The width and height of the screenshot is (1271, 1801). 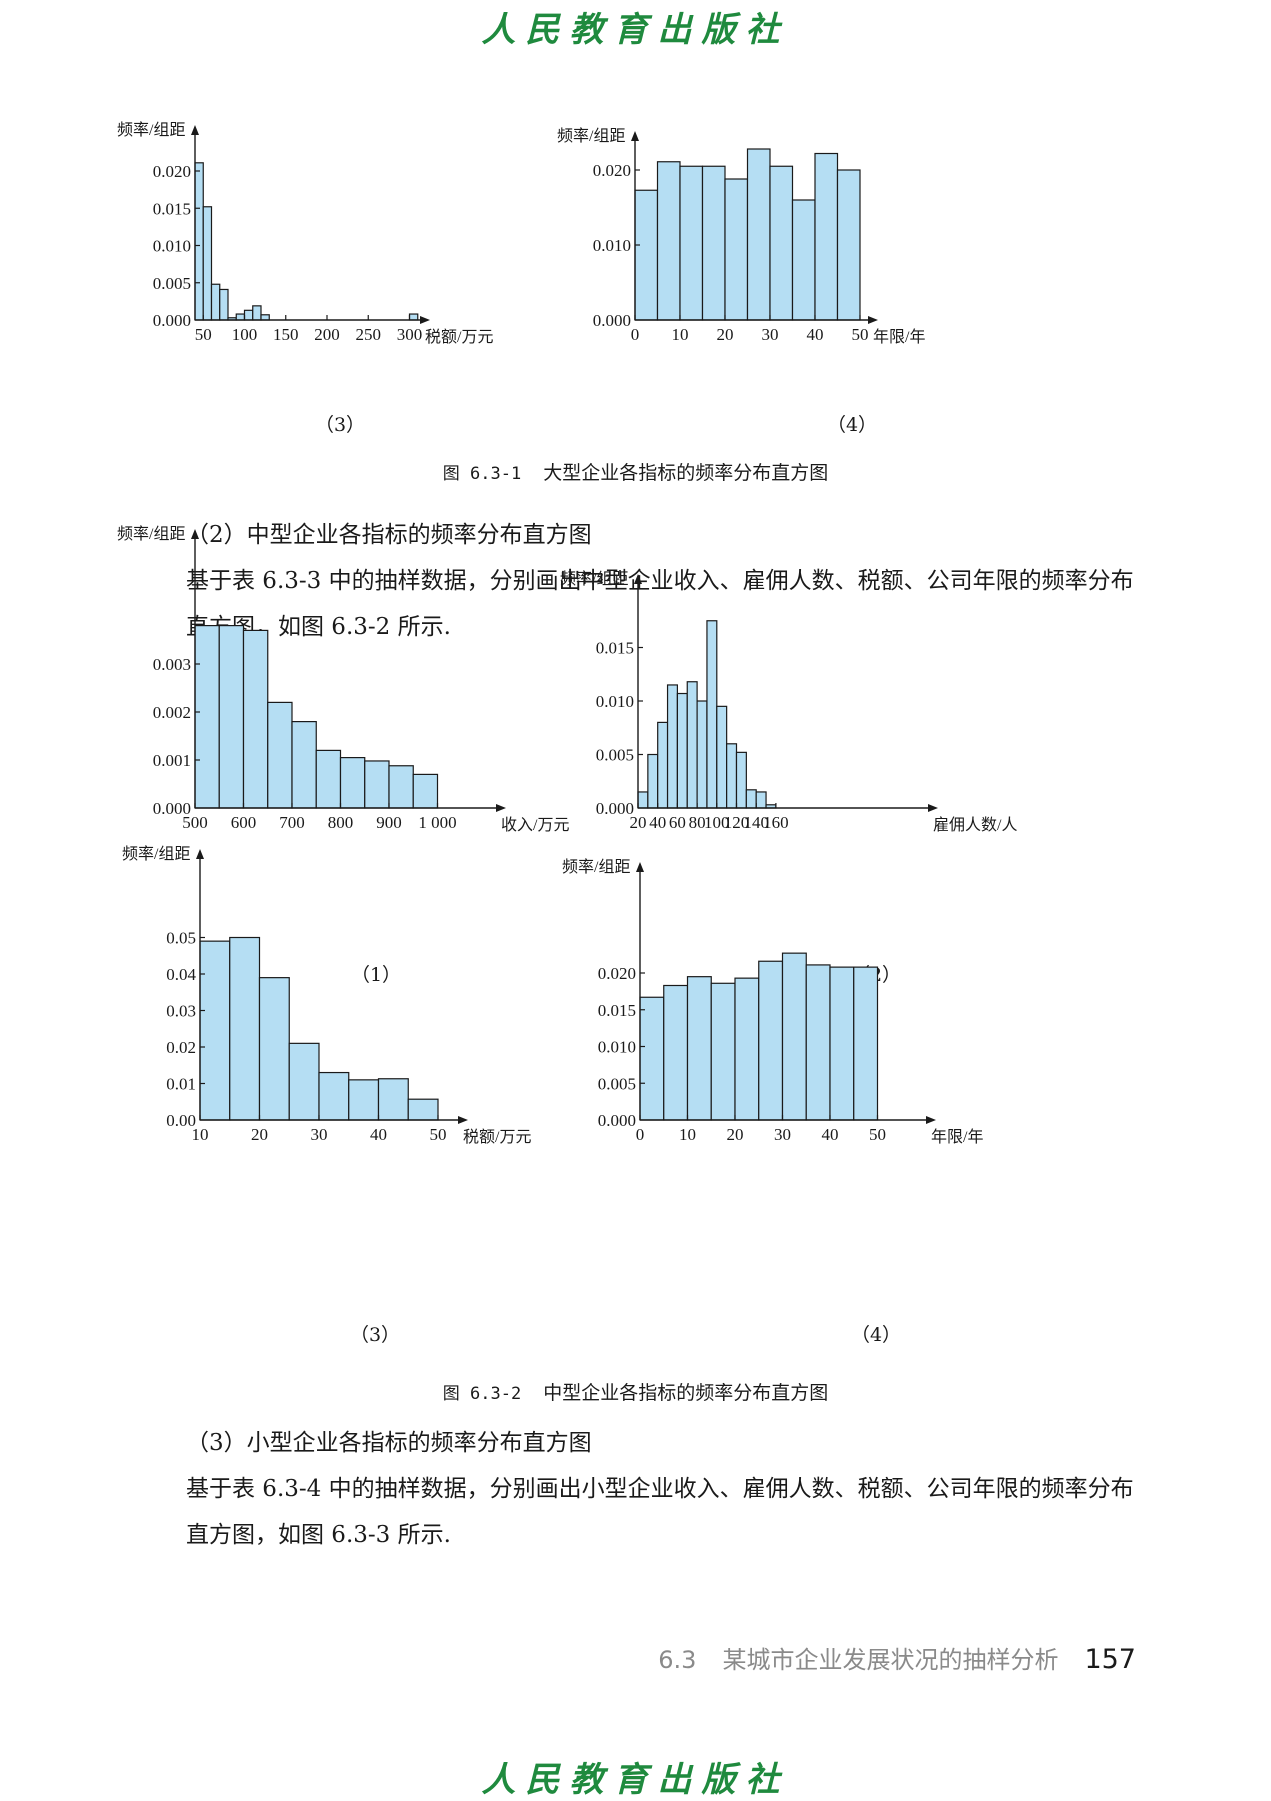 What do you see at coordinates (697, 822) in the screenshot?
I see `x-tick-label: 80` at bounding box center [697, 822].